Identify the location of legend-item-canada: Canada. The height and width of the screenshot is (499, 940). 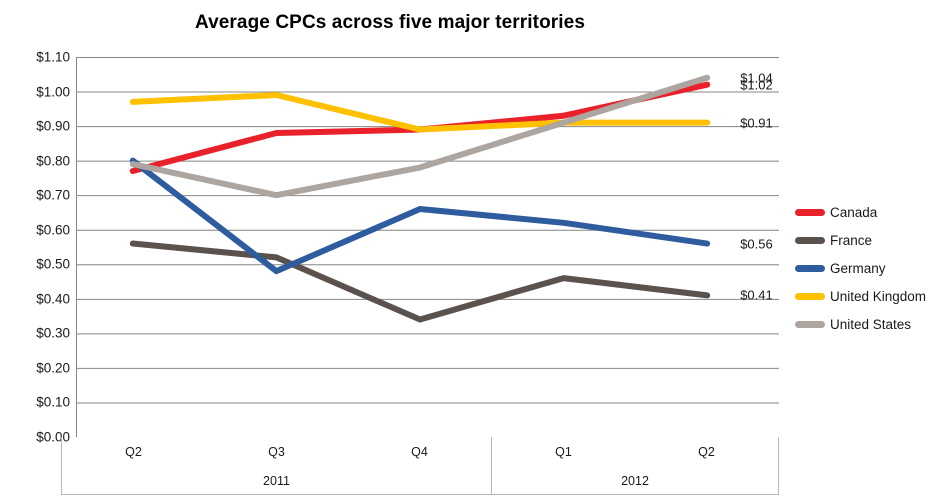
(867, 212).